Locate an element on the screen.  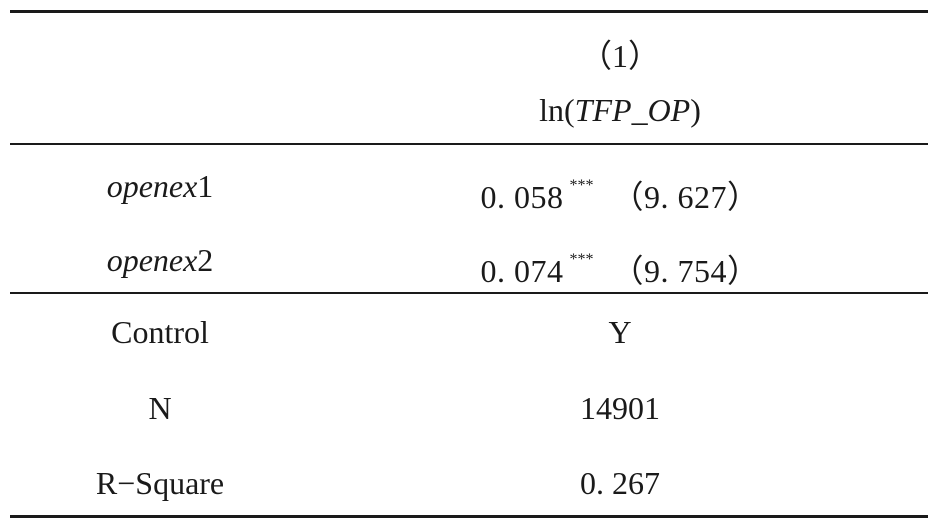
t-statistic: （9. 627） is located at coordinates (685, 197).